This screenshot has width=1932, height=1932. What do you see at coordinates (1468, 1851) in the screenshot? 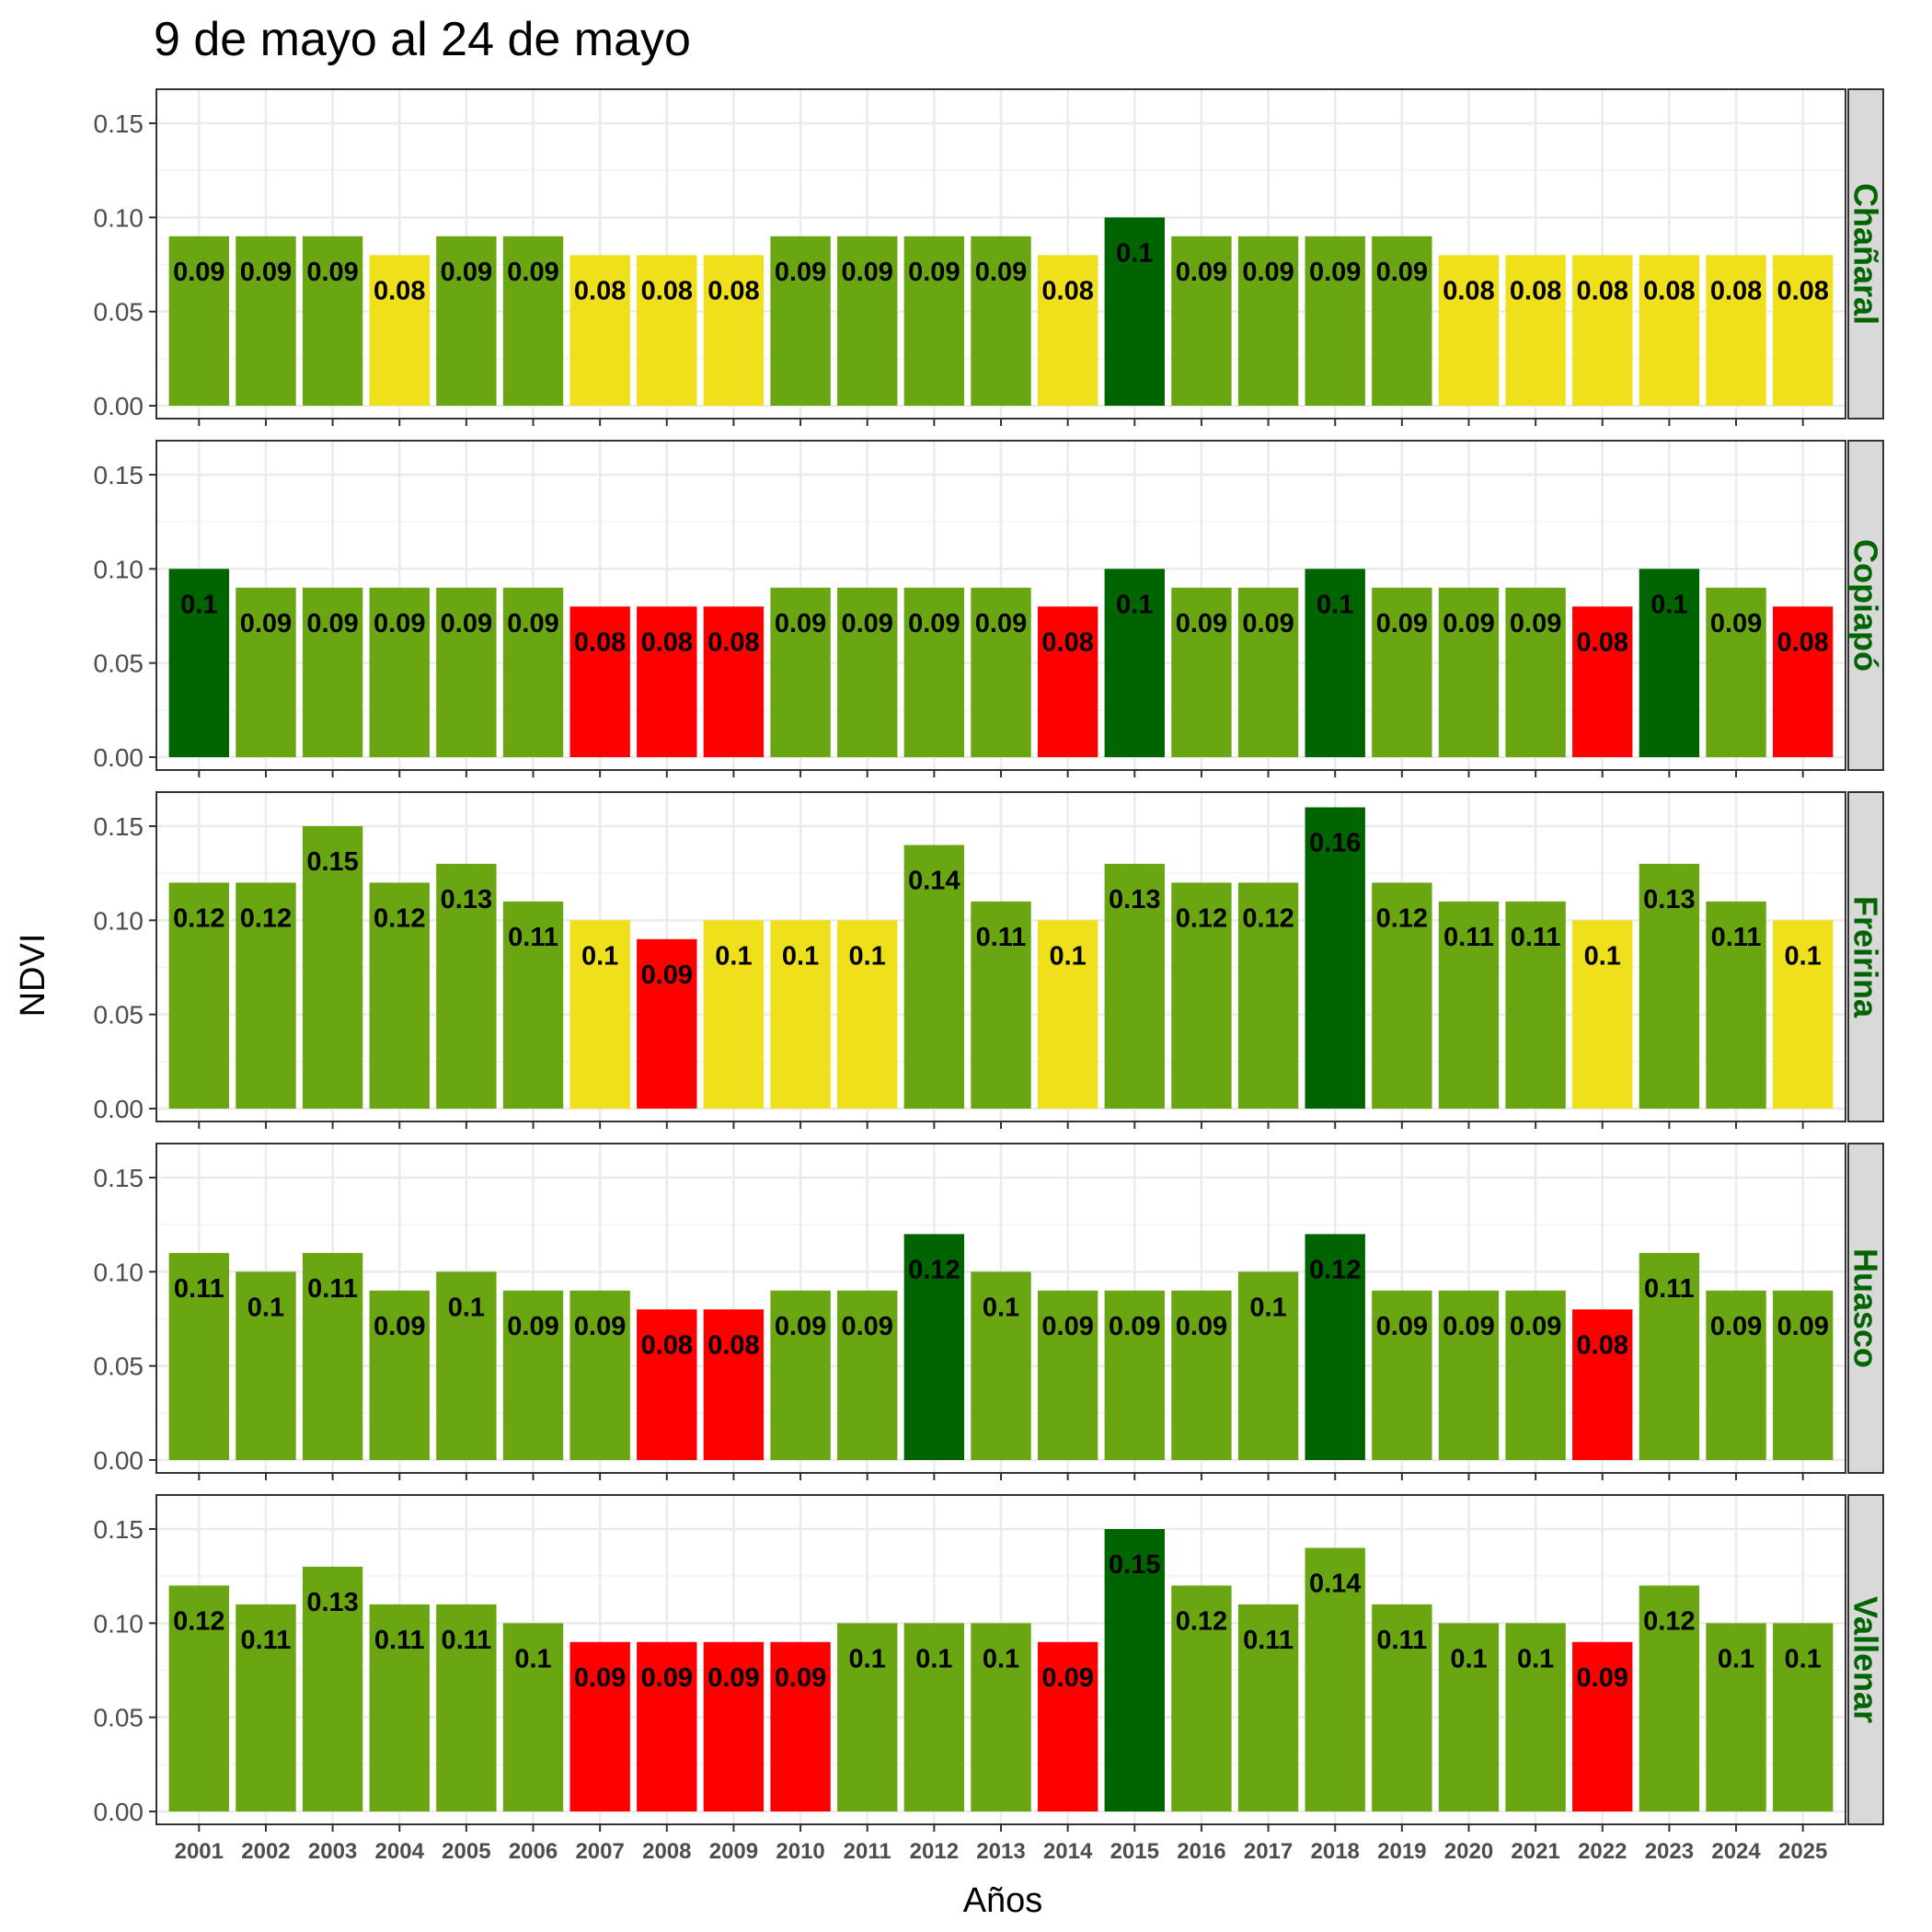
I see `x-tick-label: 2020` at bounding box center [1468, 1851].